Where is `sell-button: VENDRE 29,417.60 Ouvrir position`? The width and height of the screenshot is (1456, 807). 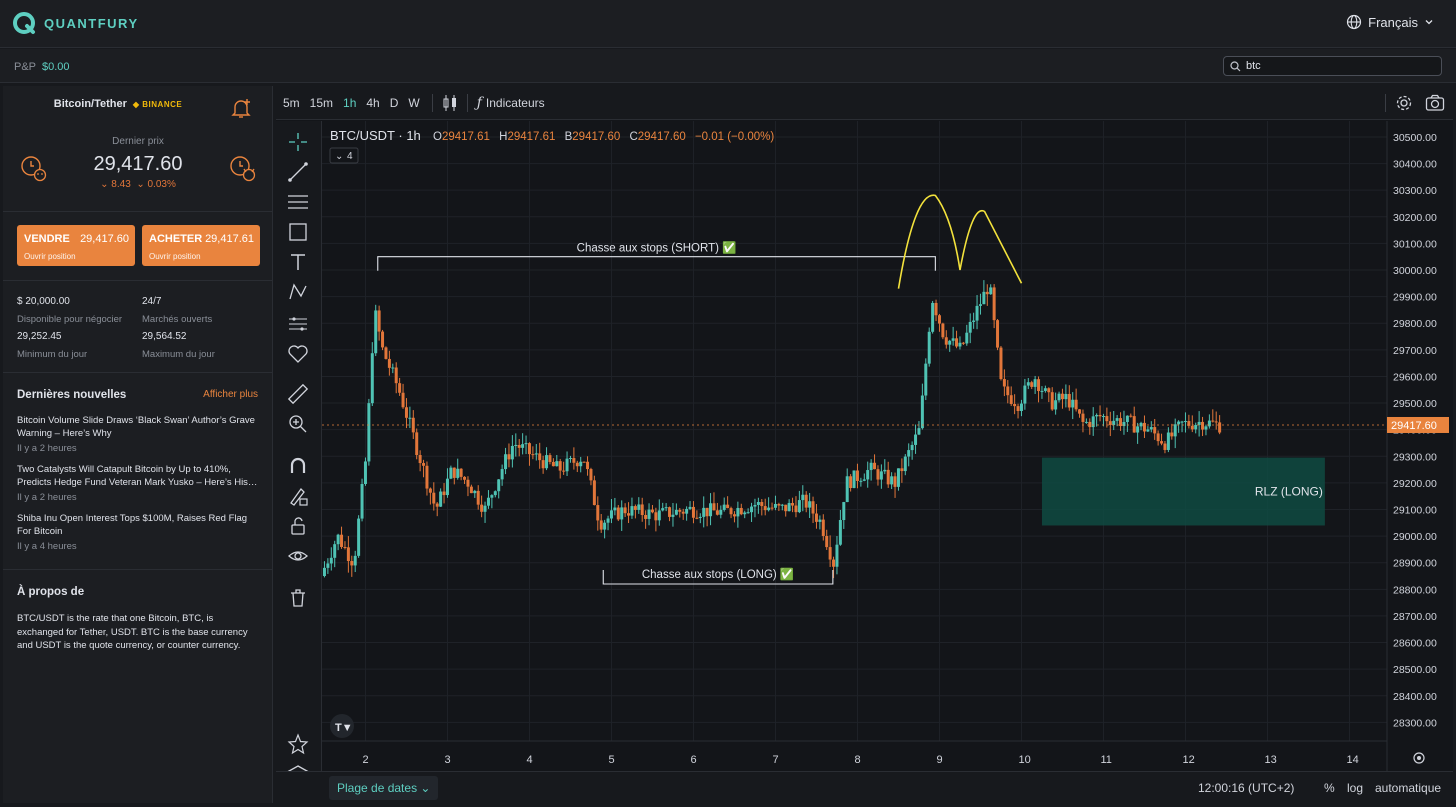
sell-button: VENDRE 29,417.60 Ouvrir position is located at coordinates (76, 245).